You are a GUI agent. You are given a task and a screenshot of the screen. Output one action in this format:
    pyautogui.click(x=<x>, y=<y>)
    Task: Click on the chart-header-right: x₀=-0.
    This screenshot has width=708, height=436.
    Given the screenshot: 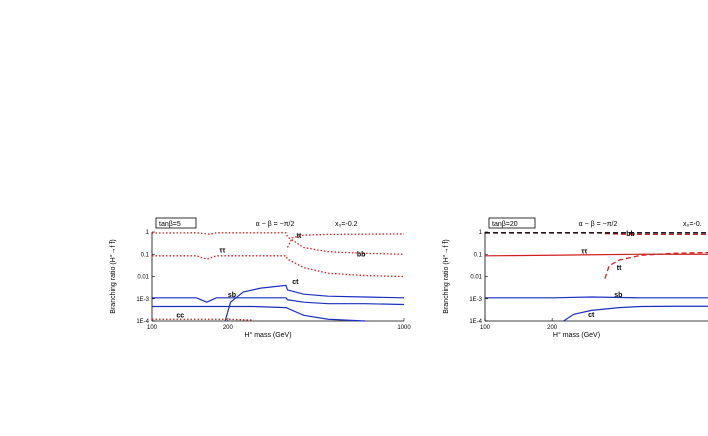 What is the action you would take?
    pyautogui.click(x=692, y=224)
    